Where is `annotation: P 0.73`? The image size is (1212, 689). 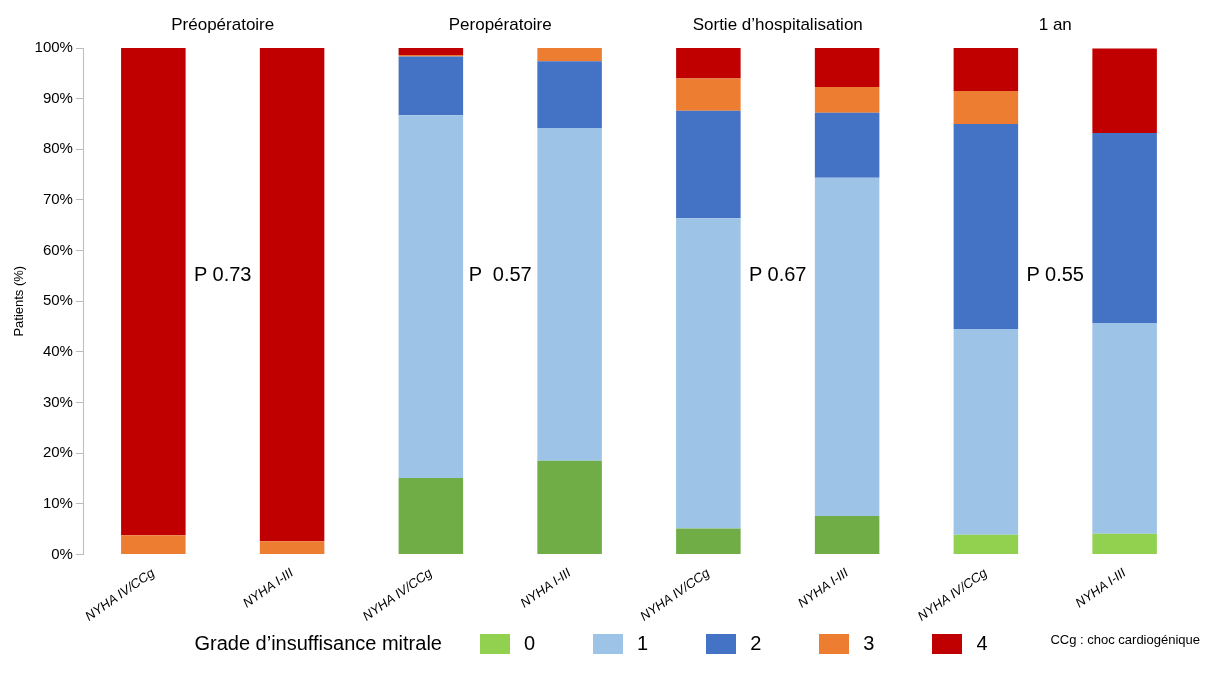
annotation: P 0.73 is located at coordinates (222, 274).